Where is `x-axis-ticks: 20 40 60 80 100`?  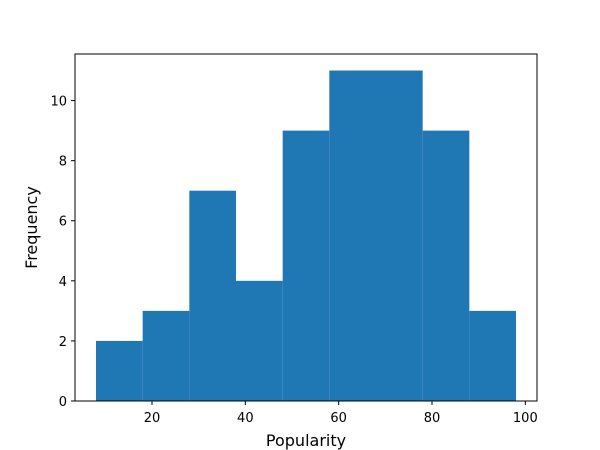
x-axis-ticks: 20 40 60 80 100 is located at coordinates (341, 413).